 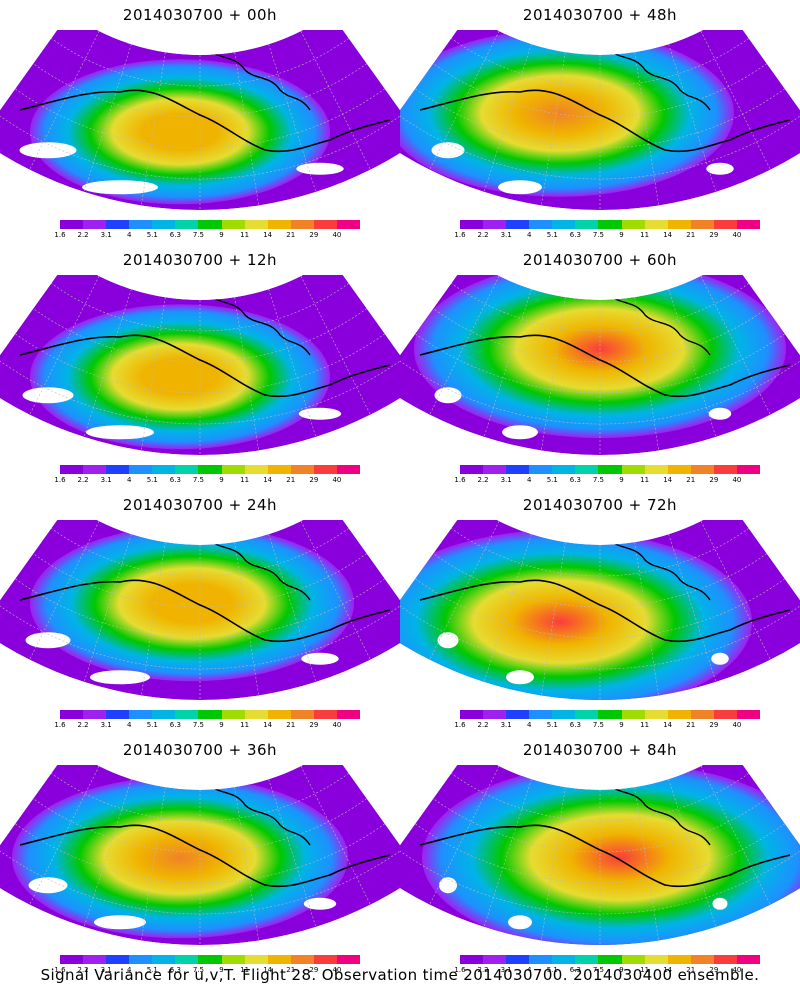 What do you see at coordinates (200, 610) in the screenshot?
I see `signal-variance-map` at bounding box center [200, 610].